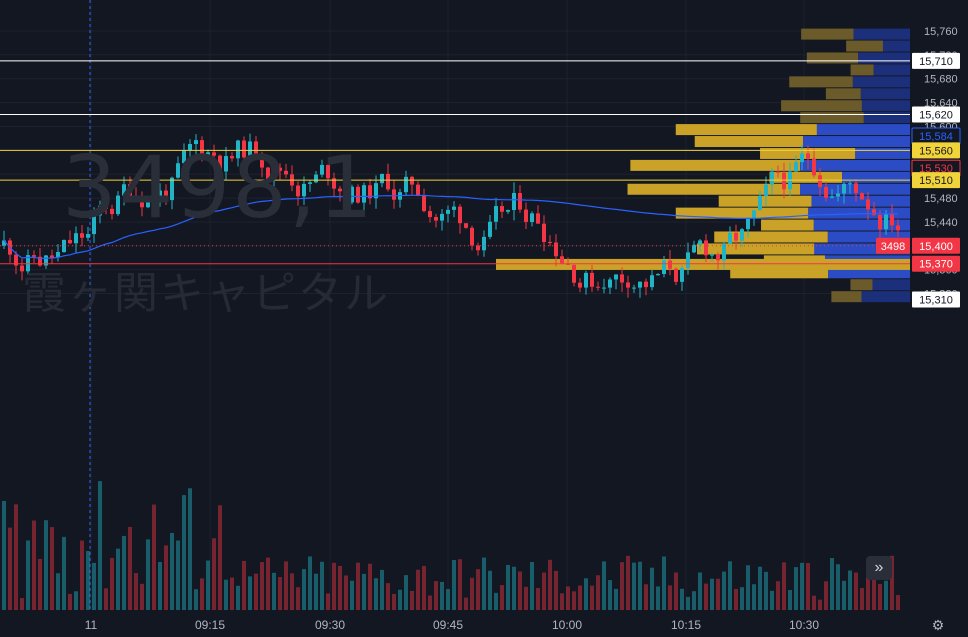 This screenshot has width=968, height=637. Describe the element at coordinates (893, 247) in the screenshot. I see `symbol-tag: 3498` at that location.